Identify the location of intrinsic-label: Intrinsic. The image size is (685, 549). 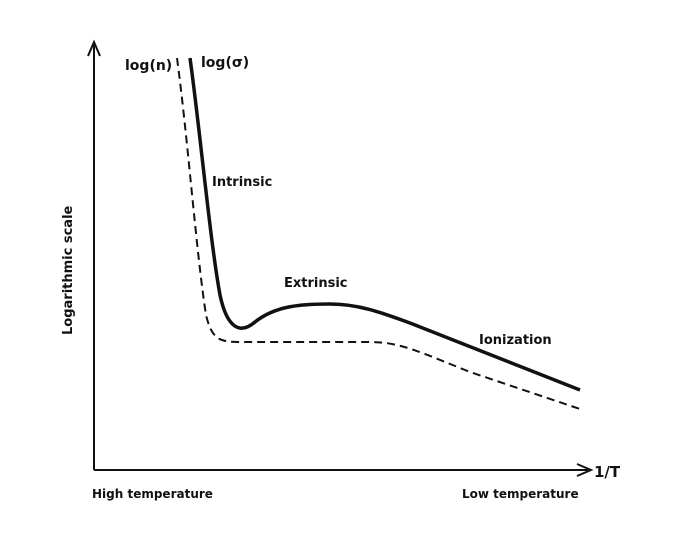
(242, 182).